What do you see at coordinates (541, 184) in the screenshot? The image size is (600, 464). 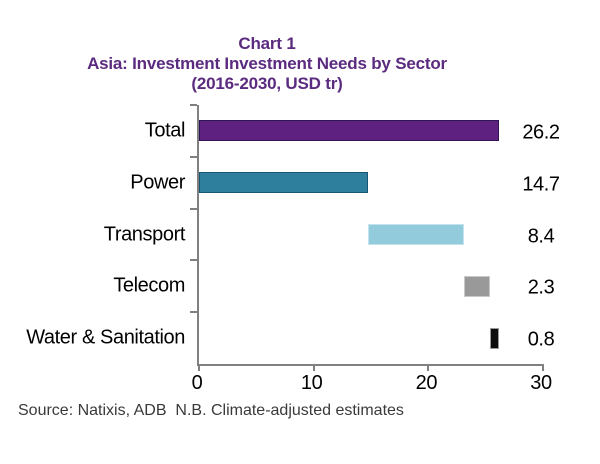 I see `value-label-power: 14.7` at bounding box center [541, 184].